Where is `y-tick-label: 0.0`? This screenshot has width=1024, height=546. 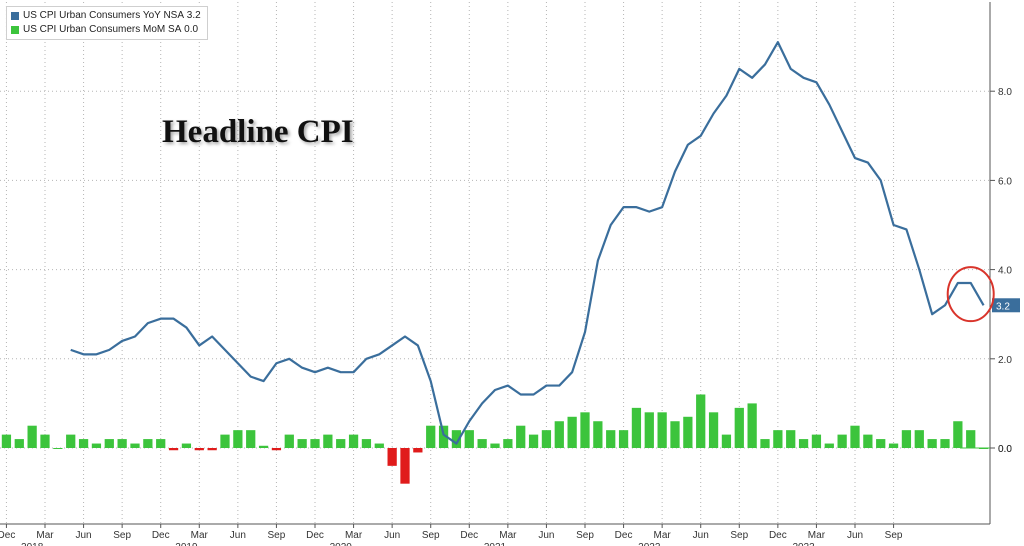 y-tick-label: 0.0 is located at coordinates (1005, 449).